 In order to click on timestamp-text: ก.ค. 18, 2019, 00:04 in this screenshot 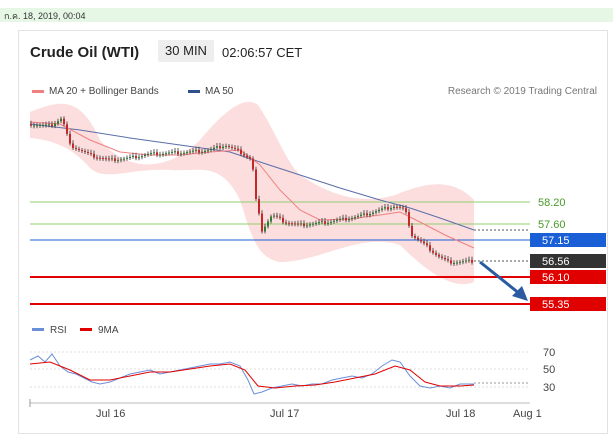, I will do `click(45, 16)`.